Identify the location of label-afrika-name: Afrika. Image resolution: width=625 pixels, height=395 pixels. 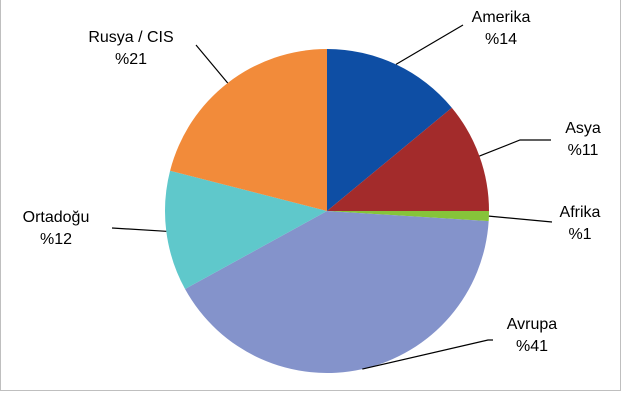
(580, 212).